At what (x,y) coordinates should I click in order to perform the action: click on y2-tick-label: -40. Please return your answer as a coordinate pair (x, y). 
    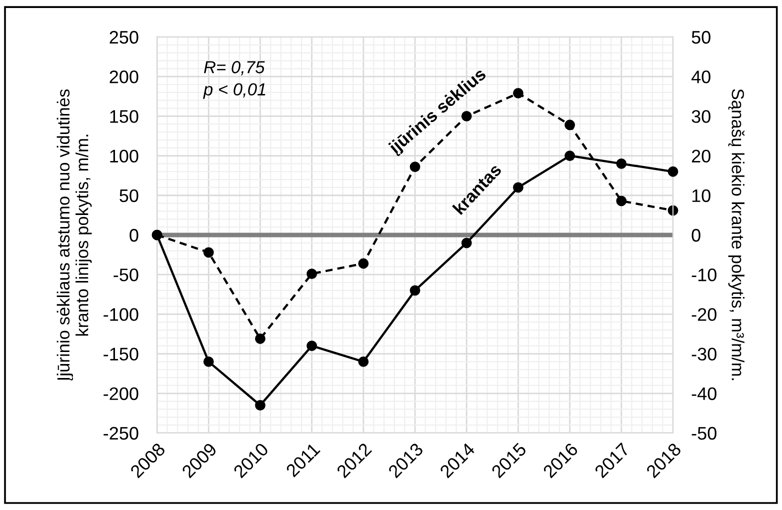
    Looking at the image, I should click on (704, 393).